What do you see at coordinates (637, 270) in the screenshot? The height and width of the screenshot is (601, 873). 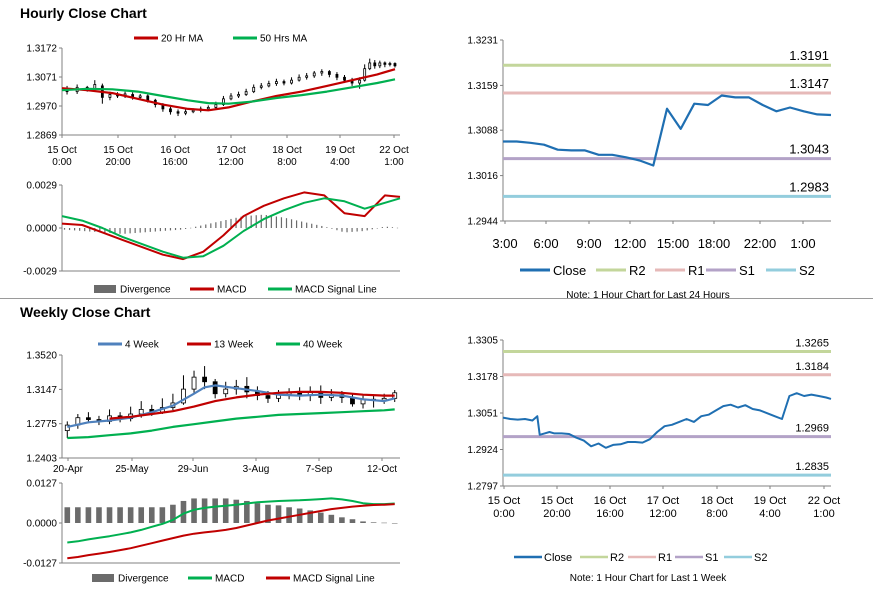 I see `hourly-close-legend-label: R2` at bounding box center [637, 270].